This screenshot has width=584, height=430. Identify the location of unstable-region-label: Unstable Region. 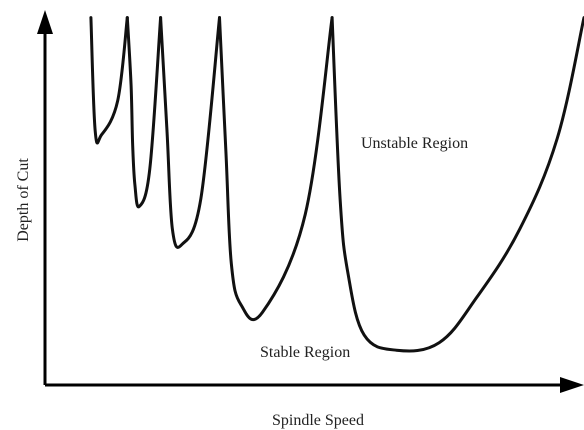
(414, 143).